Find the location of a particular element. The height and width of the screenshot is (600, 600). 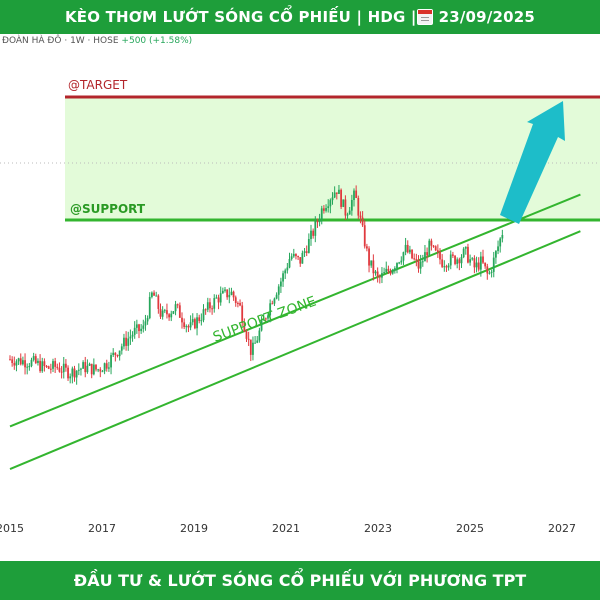

x-tick-label: 2019 is located at coordinates (194, 528).